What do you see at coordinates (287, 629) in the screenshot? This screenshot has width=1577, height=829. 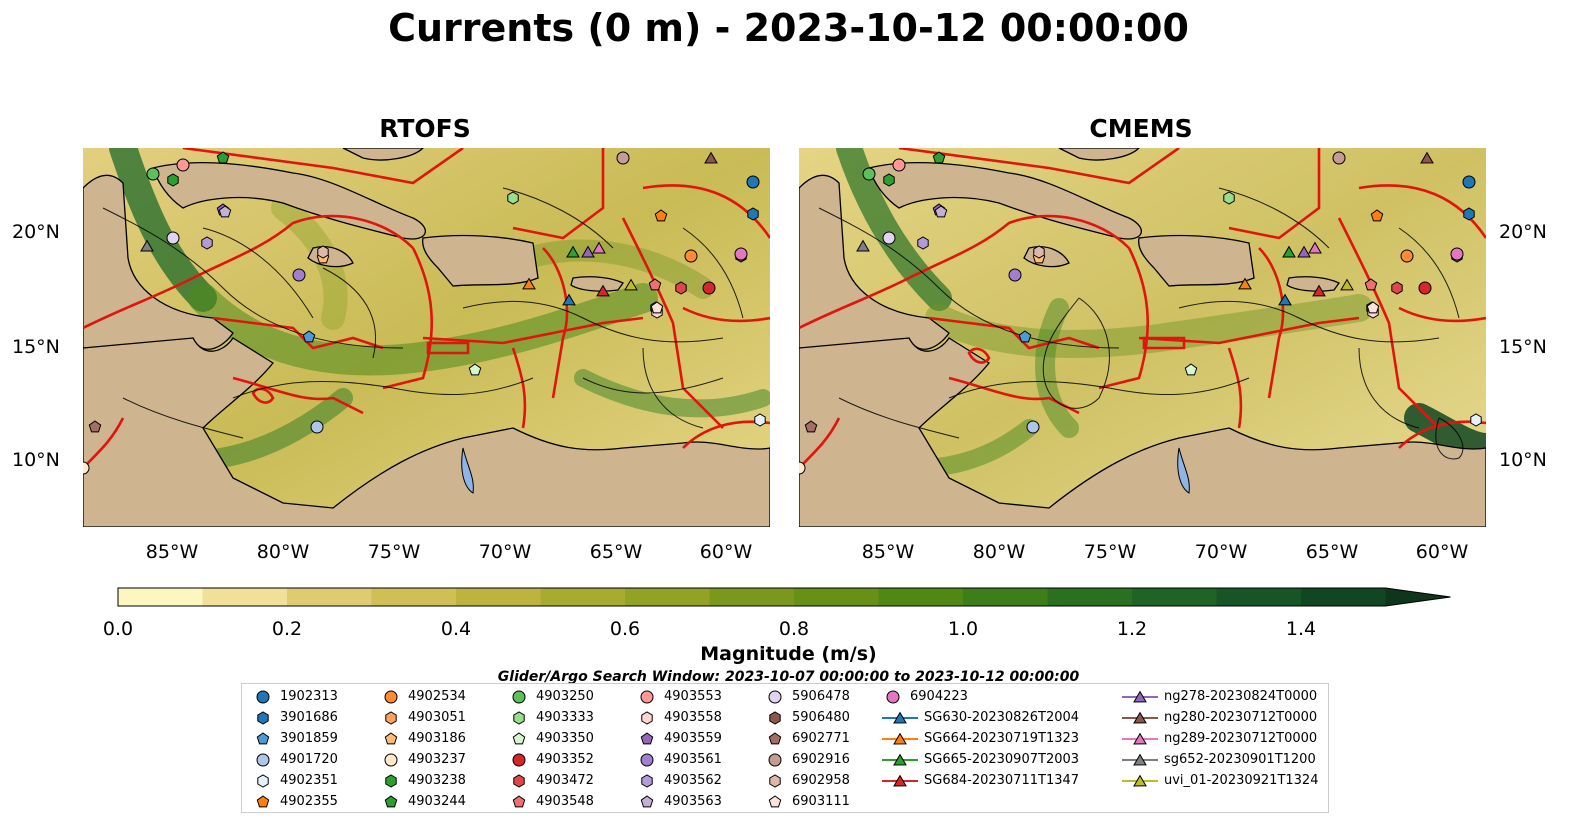 I see `colorbar-tick: 0.2` at bounding box center [287, 629].